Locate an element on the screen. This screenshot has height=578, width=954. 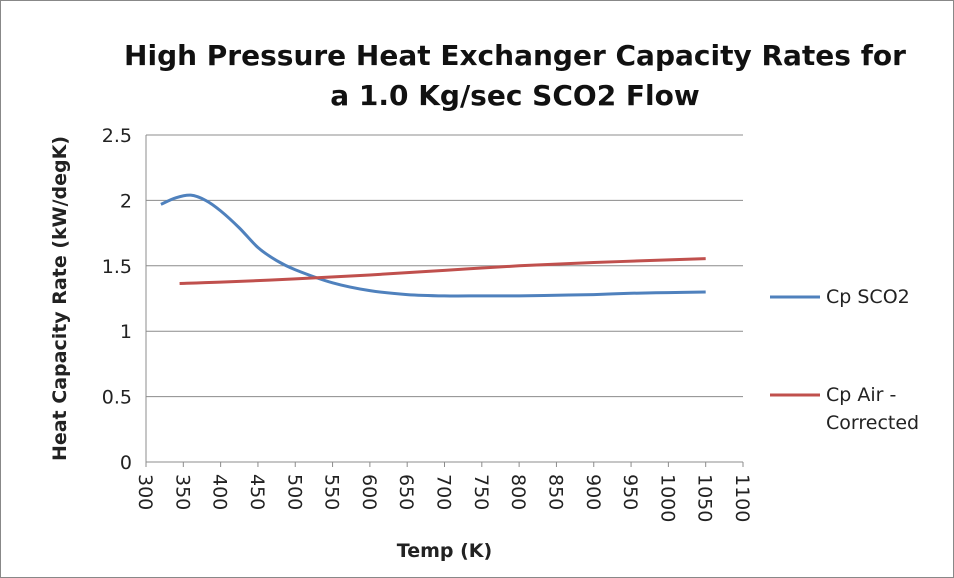
x-tick-label: 1050 is located at coordinates (705, 498).